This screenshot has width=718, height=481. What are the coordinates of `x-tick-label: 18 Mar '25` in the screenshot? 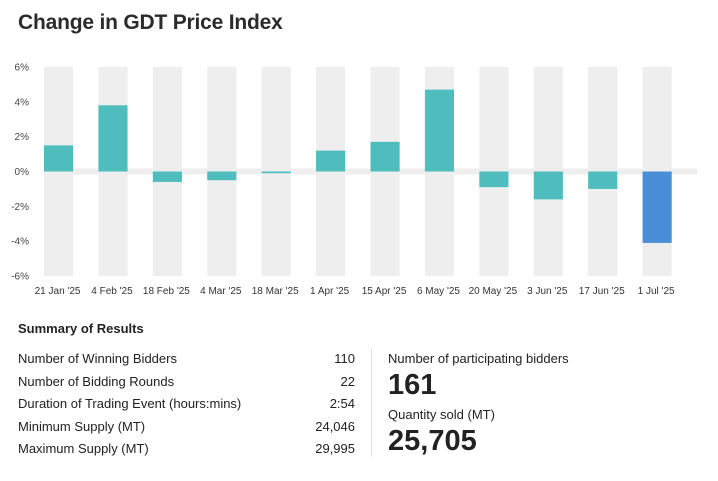 It's located at (275, 291).